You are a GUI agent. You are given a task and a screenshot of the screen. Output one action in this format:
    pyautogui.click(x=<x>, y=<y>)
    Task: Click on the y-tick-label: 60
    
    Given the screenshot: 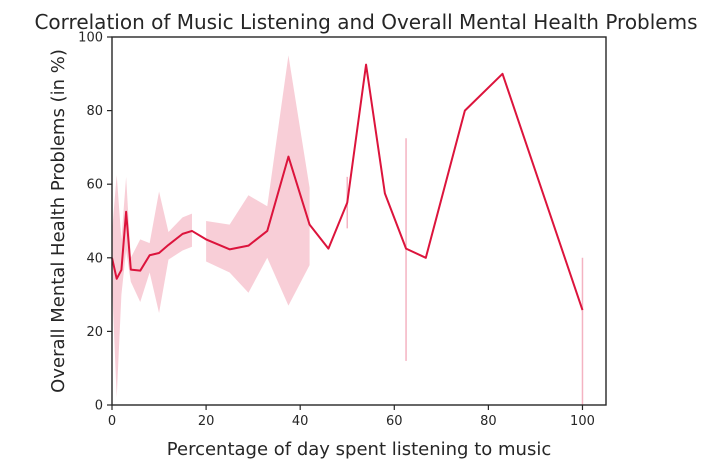 What is the action you would take?
    pyautogui.click(x=94, y=185)
    